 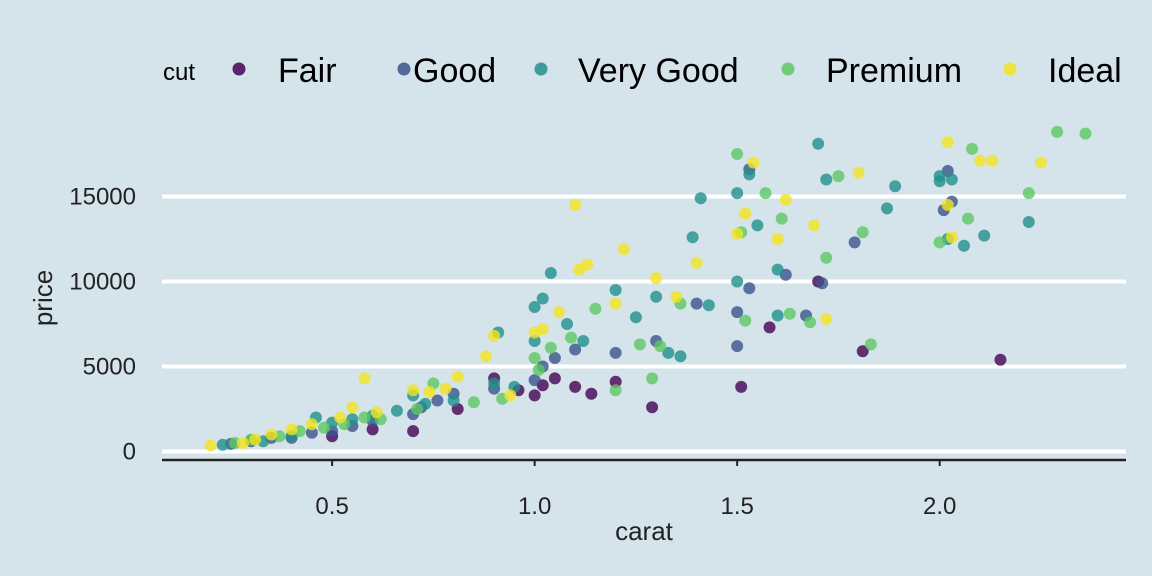 I want to click on x-axis-title: carat, so click(x=644, y=531).